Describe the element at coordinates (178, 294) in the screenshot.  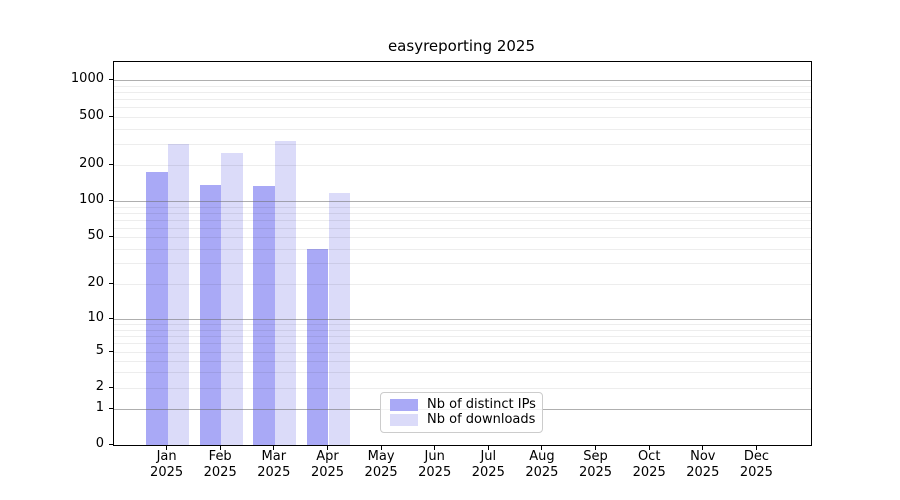
I see `bar-jan-downloads` at that location.